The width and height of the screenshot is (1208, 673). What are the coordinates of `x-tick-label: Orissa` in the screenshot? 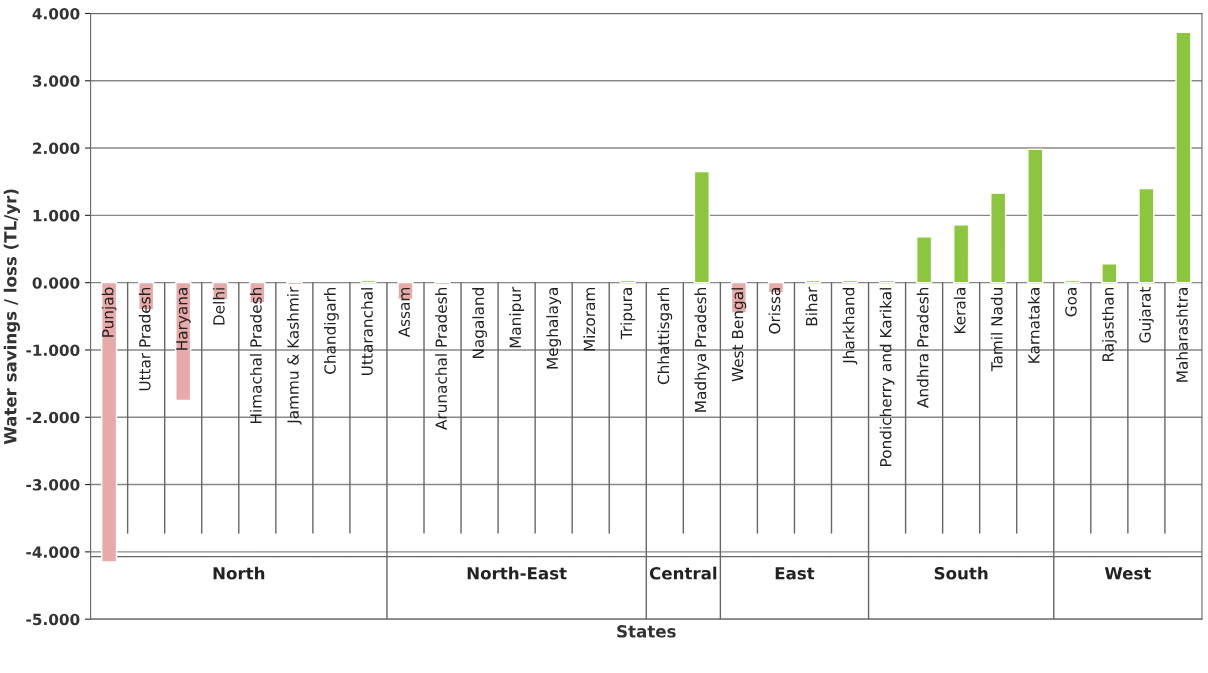 It's located at (774, 311).